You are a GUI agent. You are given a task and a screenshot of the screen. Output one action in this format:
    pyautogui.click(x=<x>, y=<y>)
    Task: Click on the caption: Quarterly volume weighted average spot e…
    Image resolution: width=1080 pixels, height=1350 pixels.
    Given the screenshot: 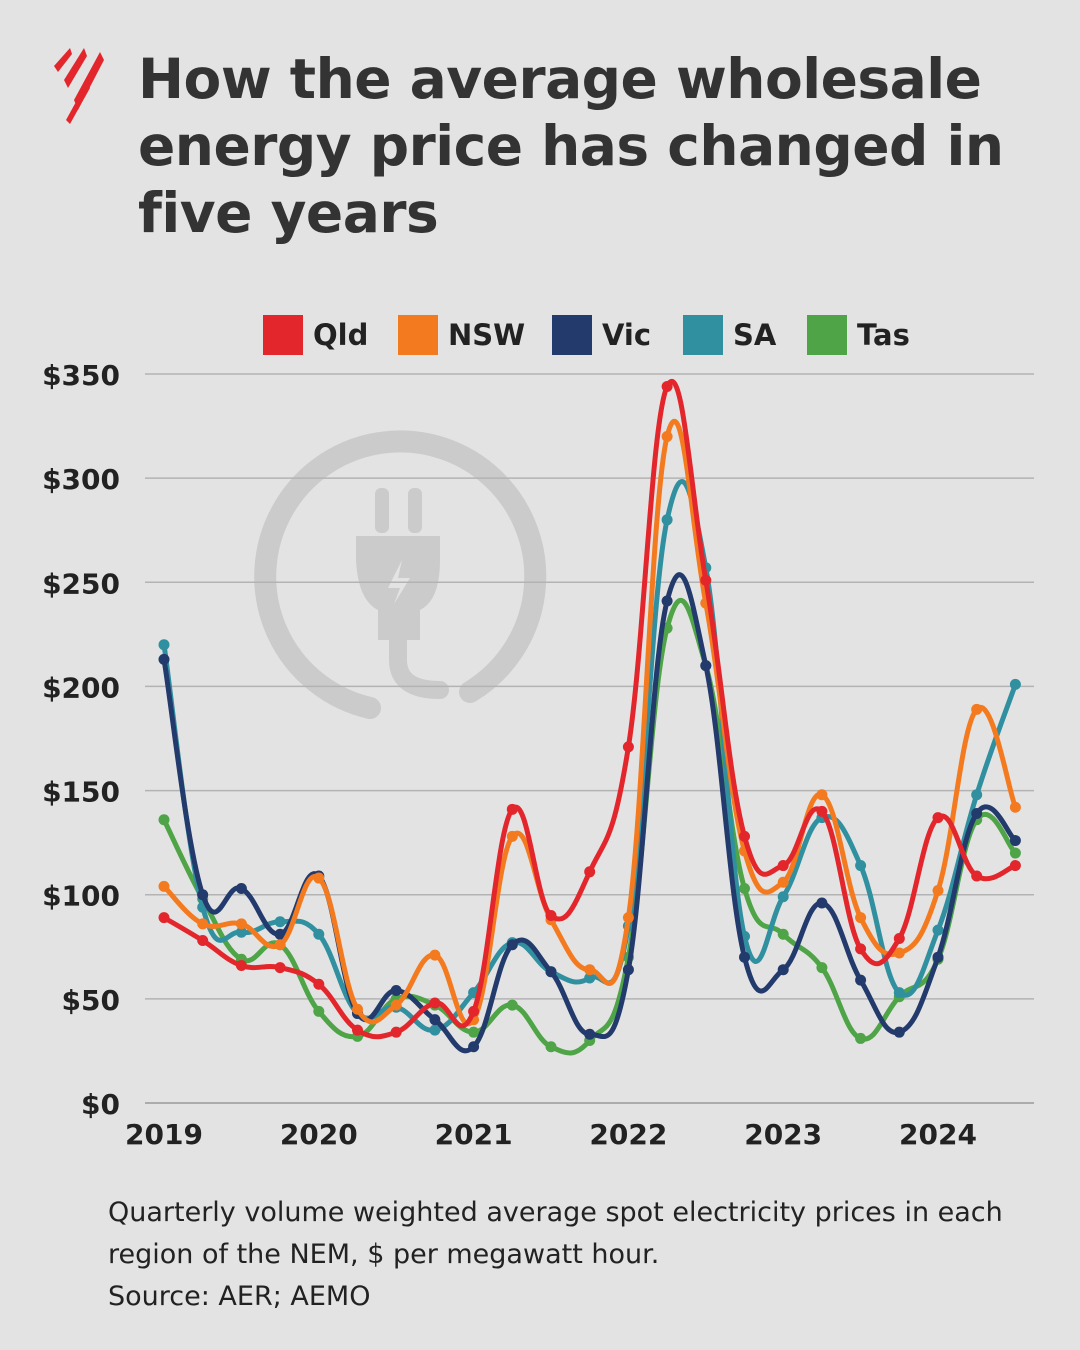 What is the action you would take?
    pyautogui.click(x=578, y=1255)
    